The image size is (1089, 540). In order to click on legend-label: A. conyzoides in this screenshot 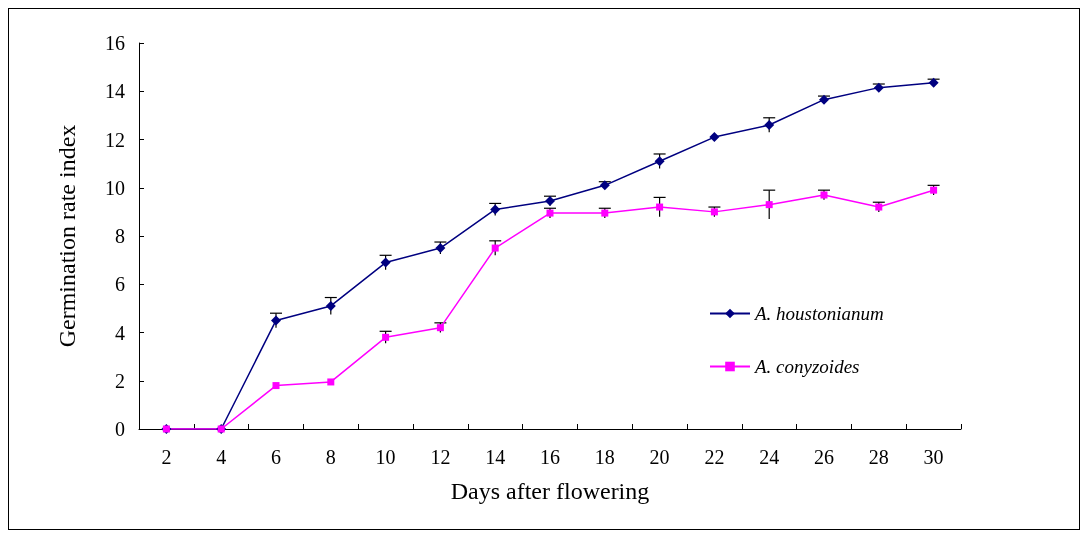, I will do `click(806, 366)`.